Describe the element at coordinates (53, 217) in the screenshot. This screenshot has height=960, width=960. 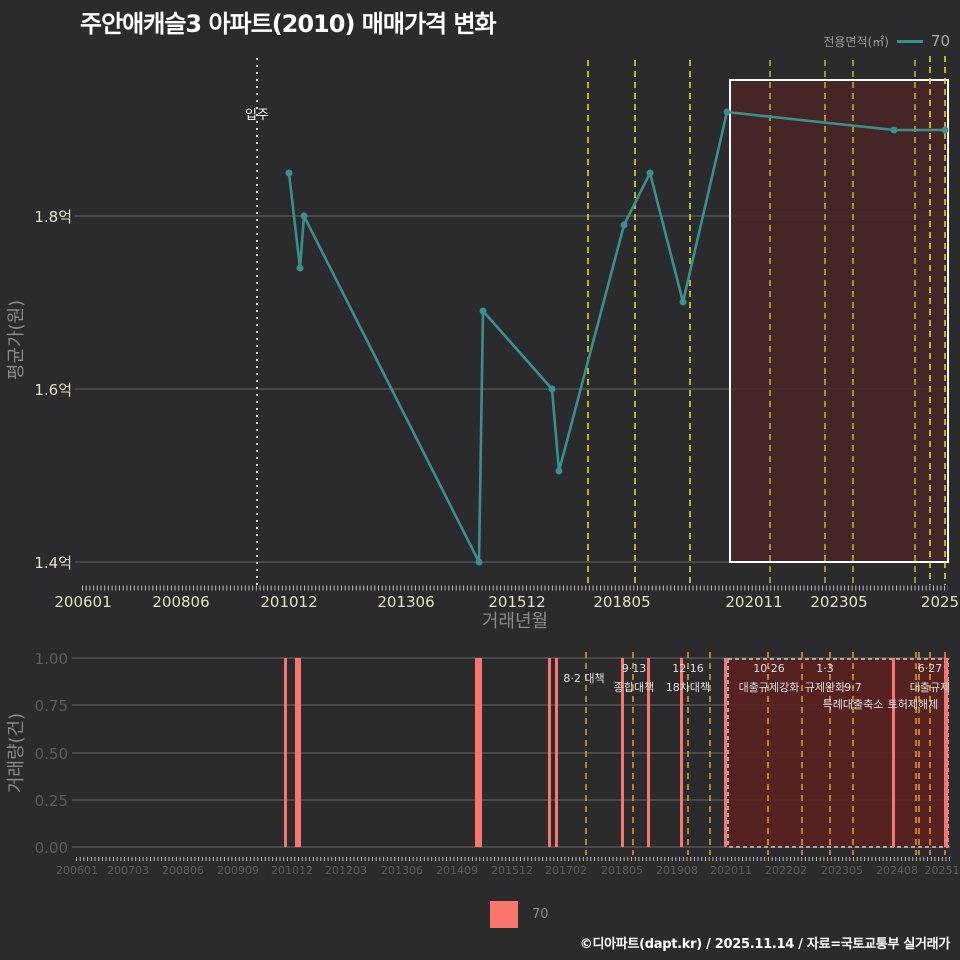
I see `y-tick-1-8: 1.8억` at that location.